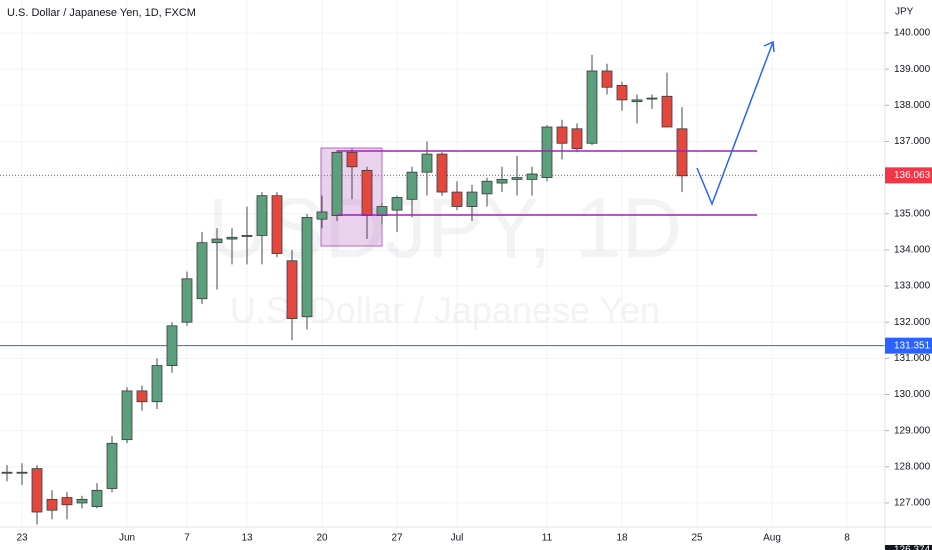  I want to click on y-tick-label: 138.000, so click(912, 105).